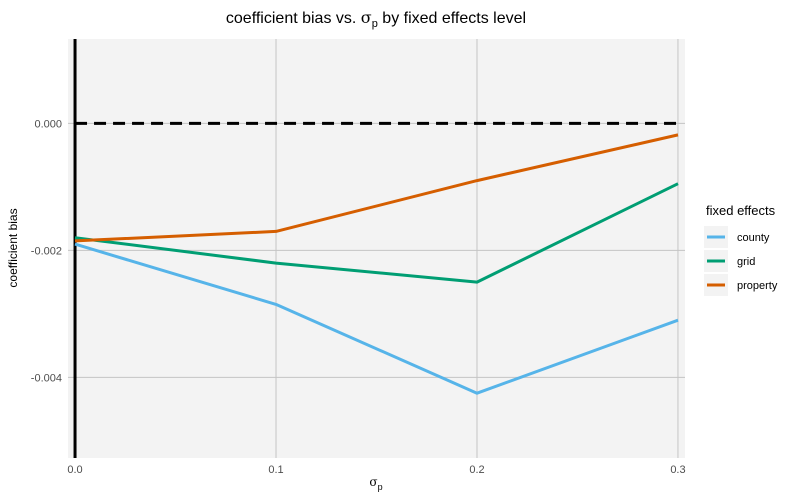 This screenshot has width=800, height=500. What do you see at coordinates (275, 470) in the screenshot?
I see `x-tick-label: 0.1` at bounding box center [275, 470].